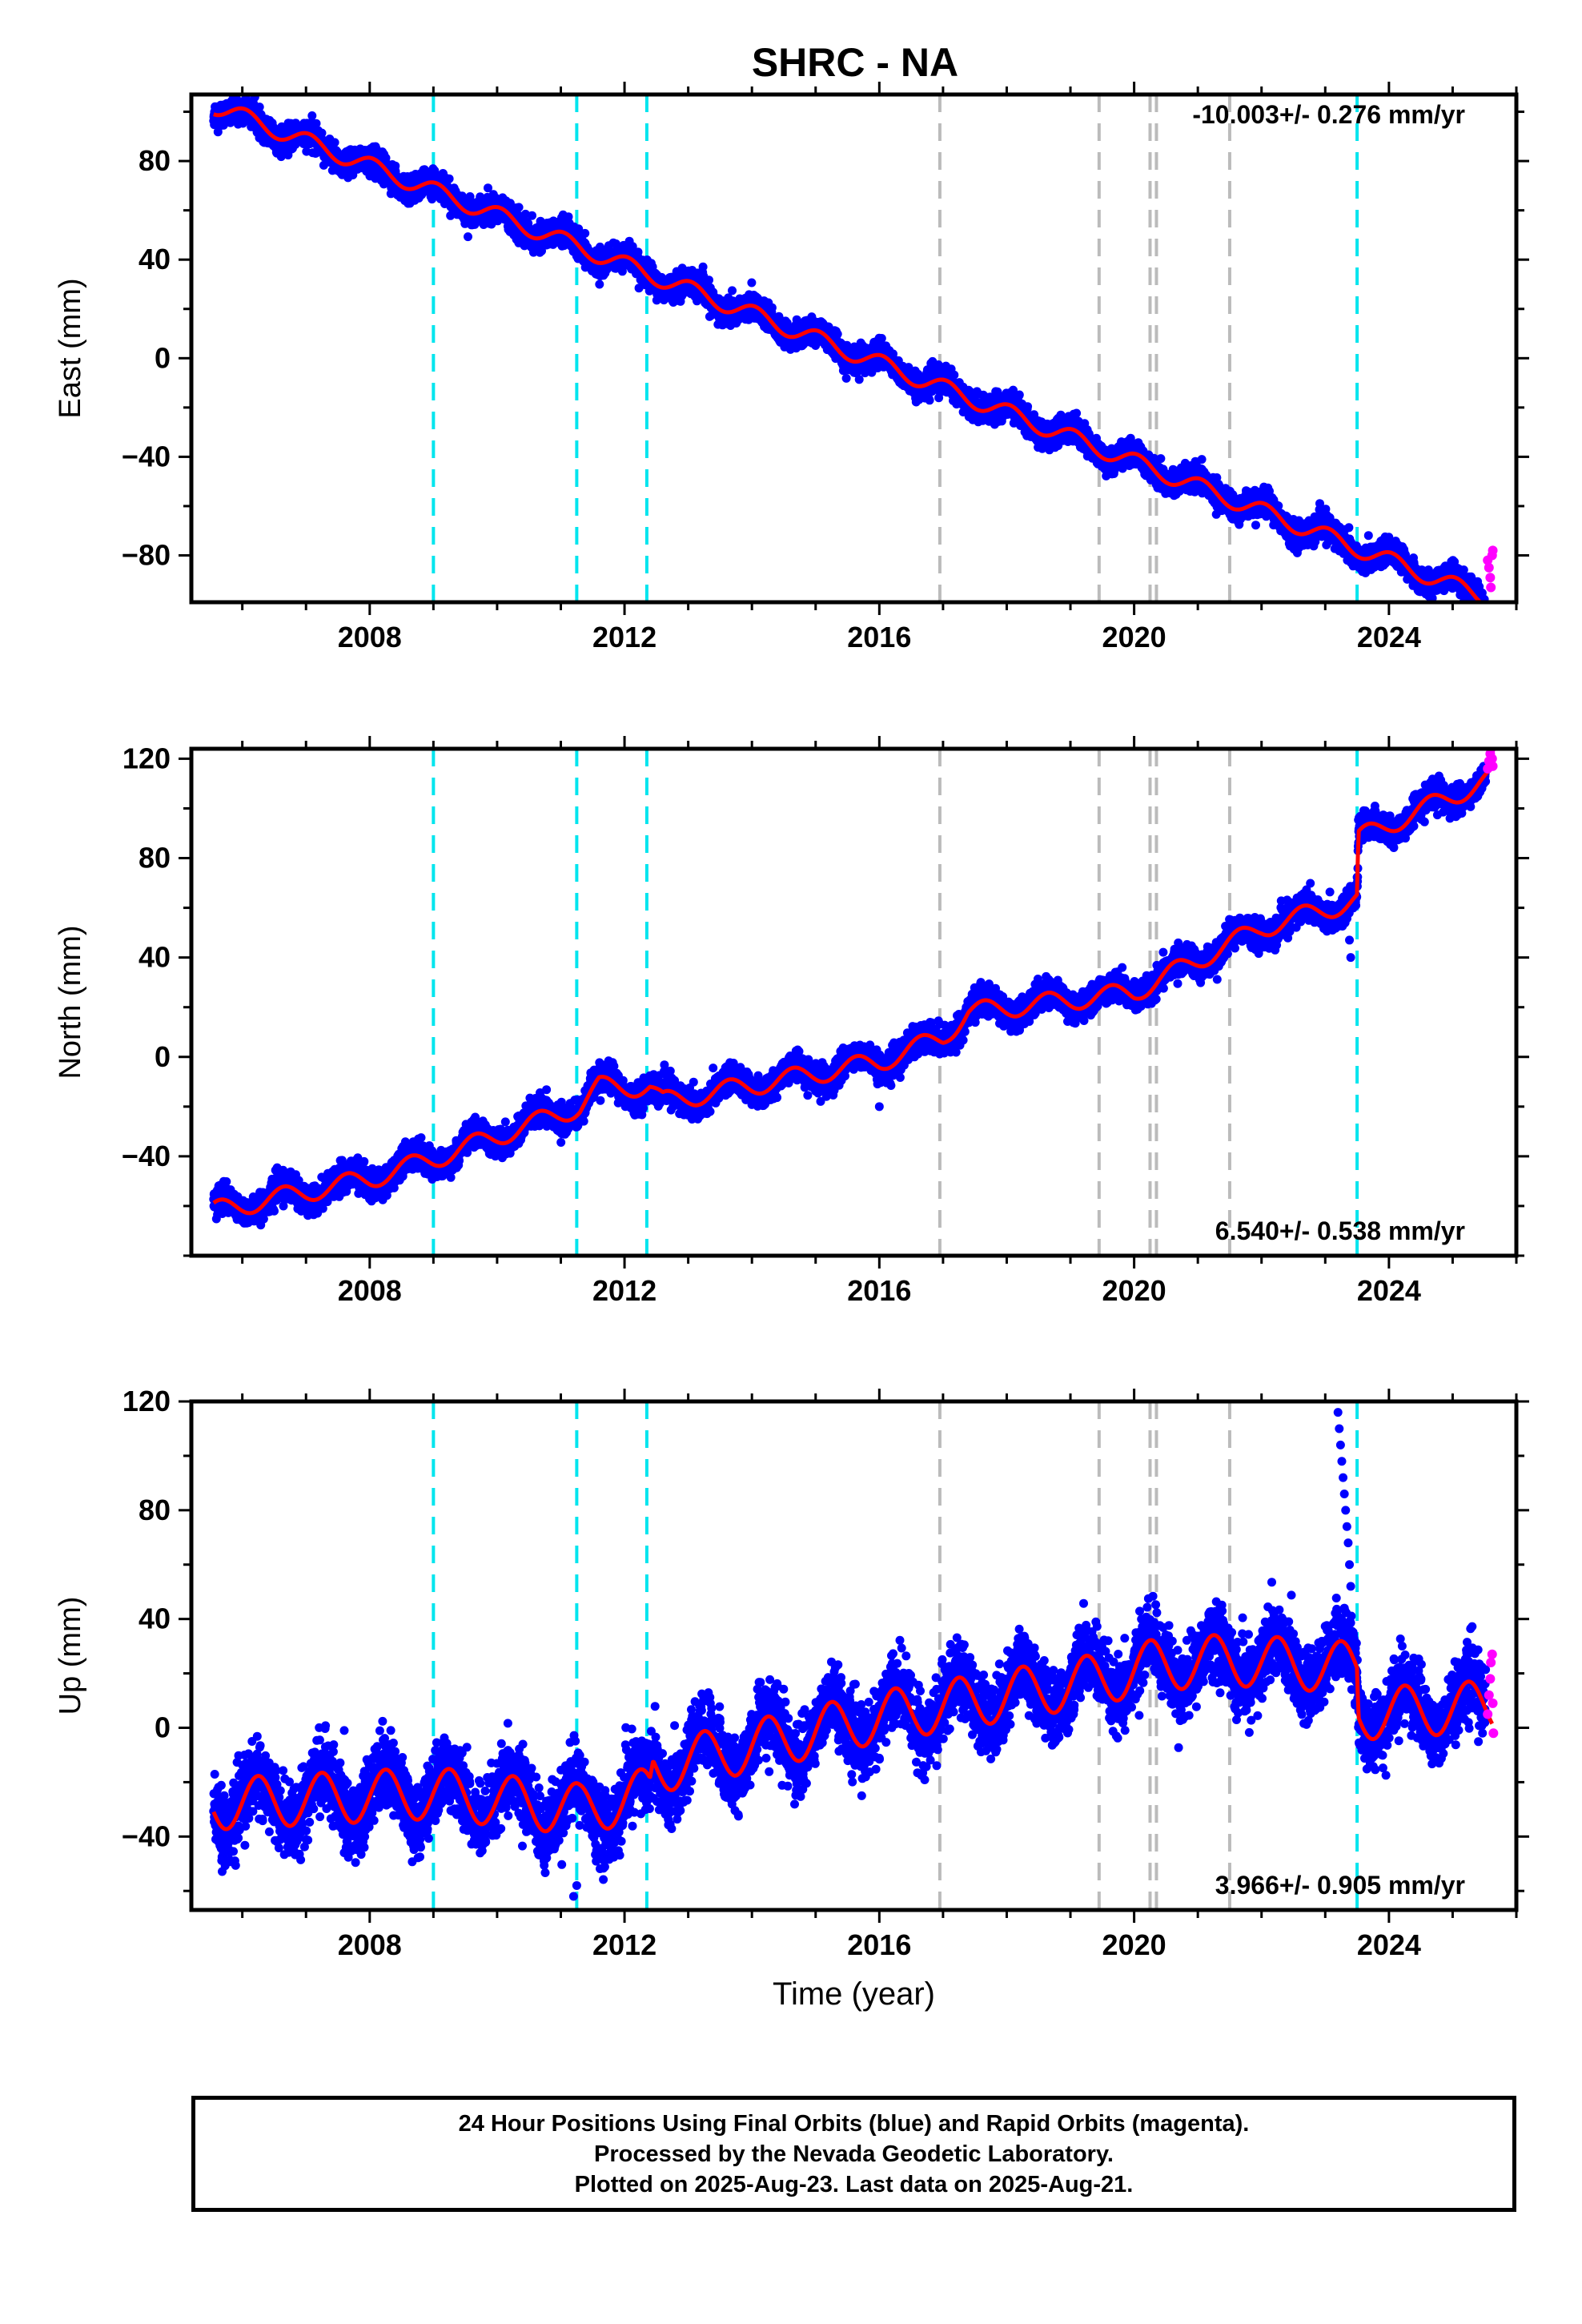 The width and height of the screenshot is (1582, 2324). I want to click on chart-title: SHRC - NA, so click(855, 62).